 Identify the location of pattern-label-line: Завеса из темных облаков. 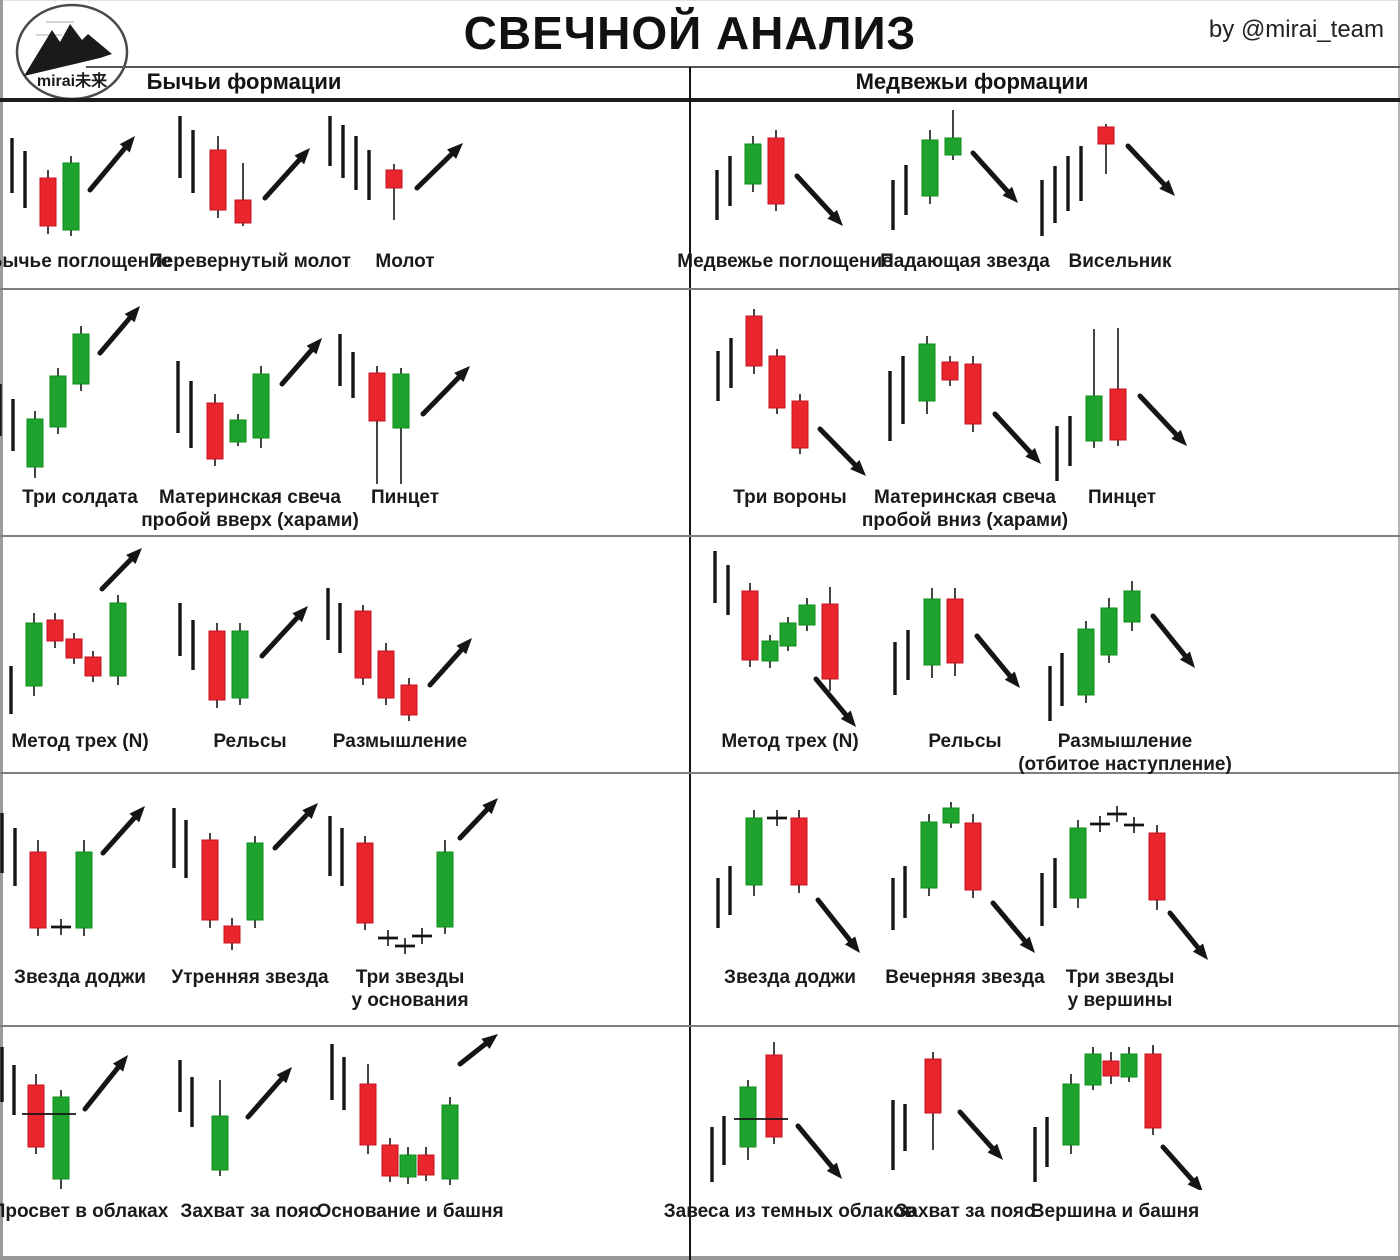
(790, 1211).